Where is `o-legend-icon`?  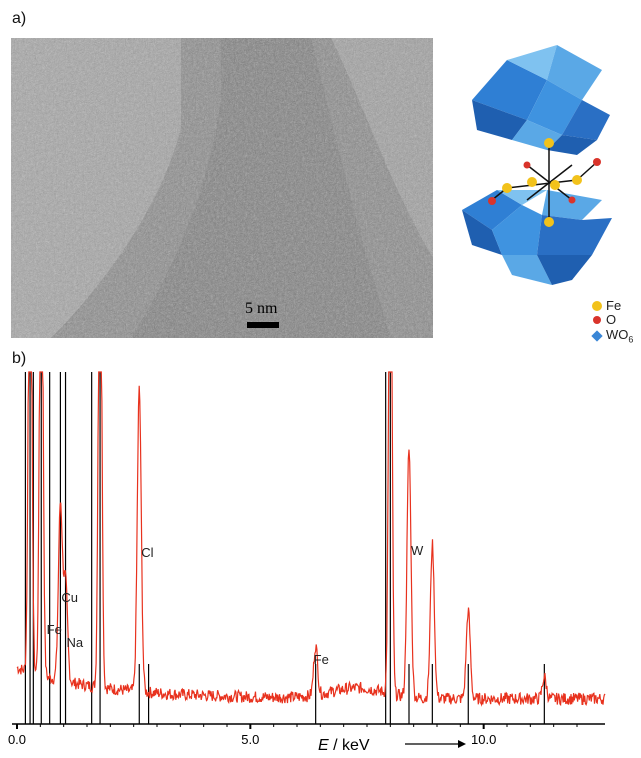 o-legend-icon is located at coordinates (597, 319).